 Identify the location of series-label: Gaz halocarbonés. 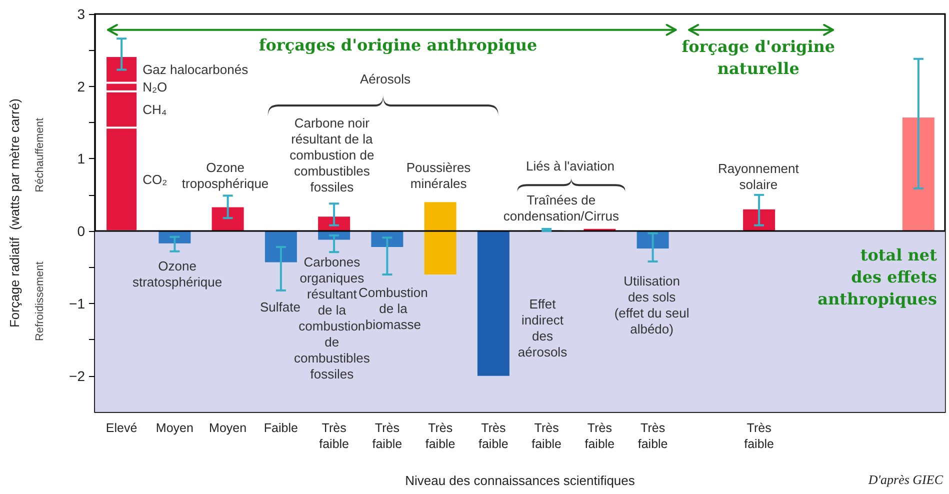
(195, 69).